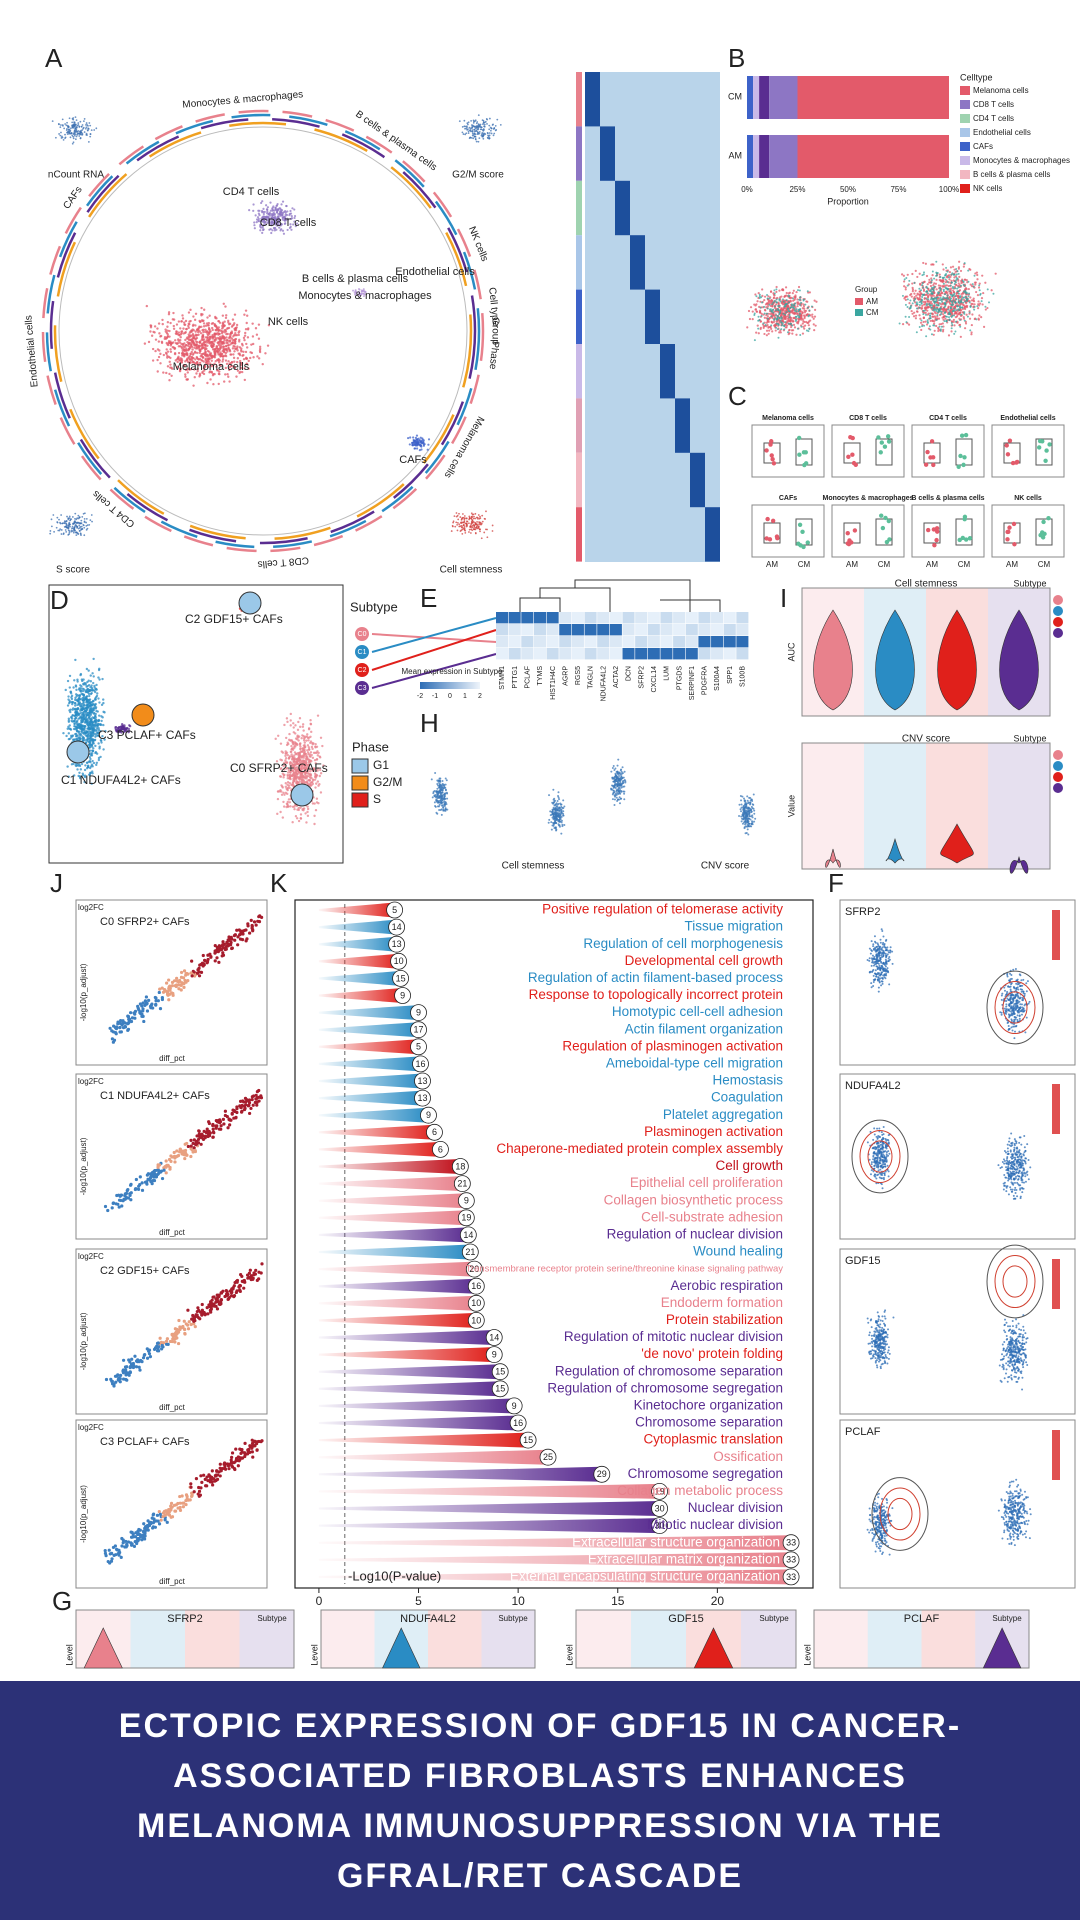 Image resolution: width=1080 pixels, height=1920 pixels. I want to click on heatmap-side, so click(579, 534).